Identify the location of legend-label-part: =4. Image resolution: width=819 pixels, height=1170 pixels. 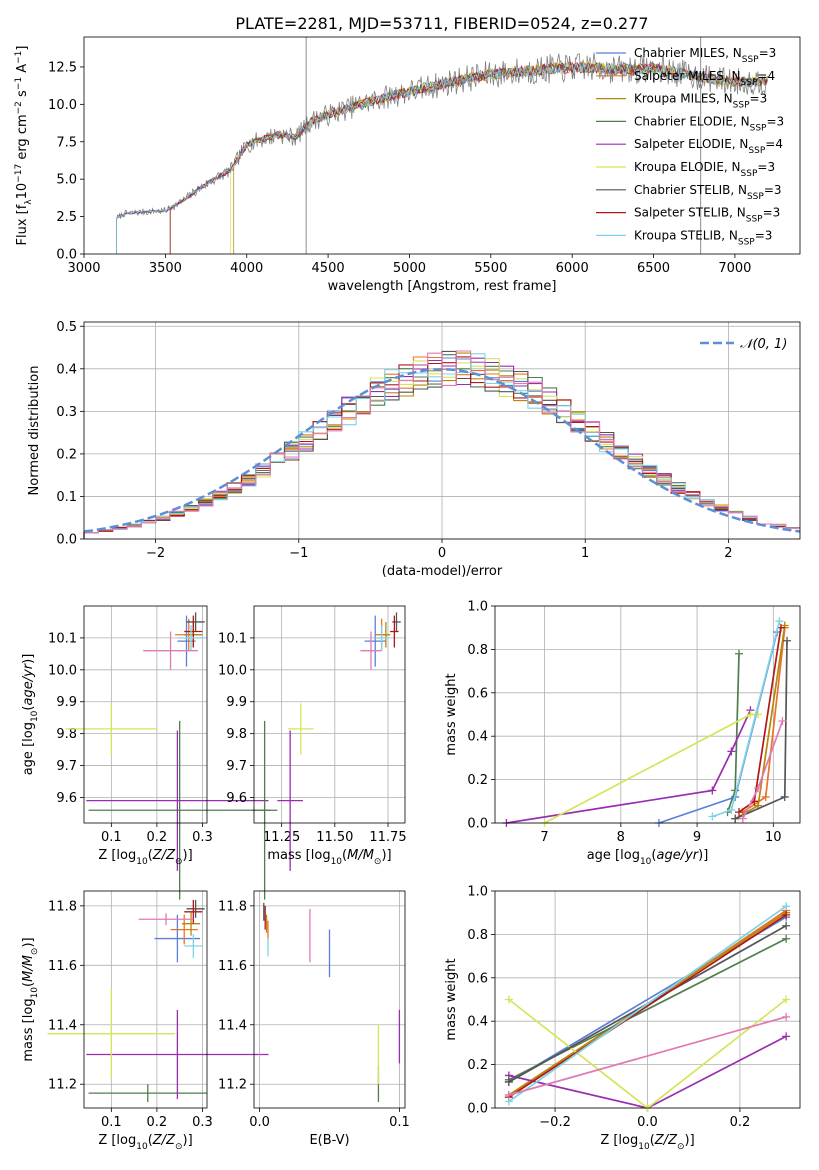
(766, 76).